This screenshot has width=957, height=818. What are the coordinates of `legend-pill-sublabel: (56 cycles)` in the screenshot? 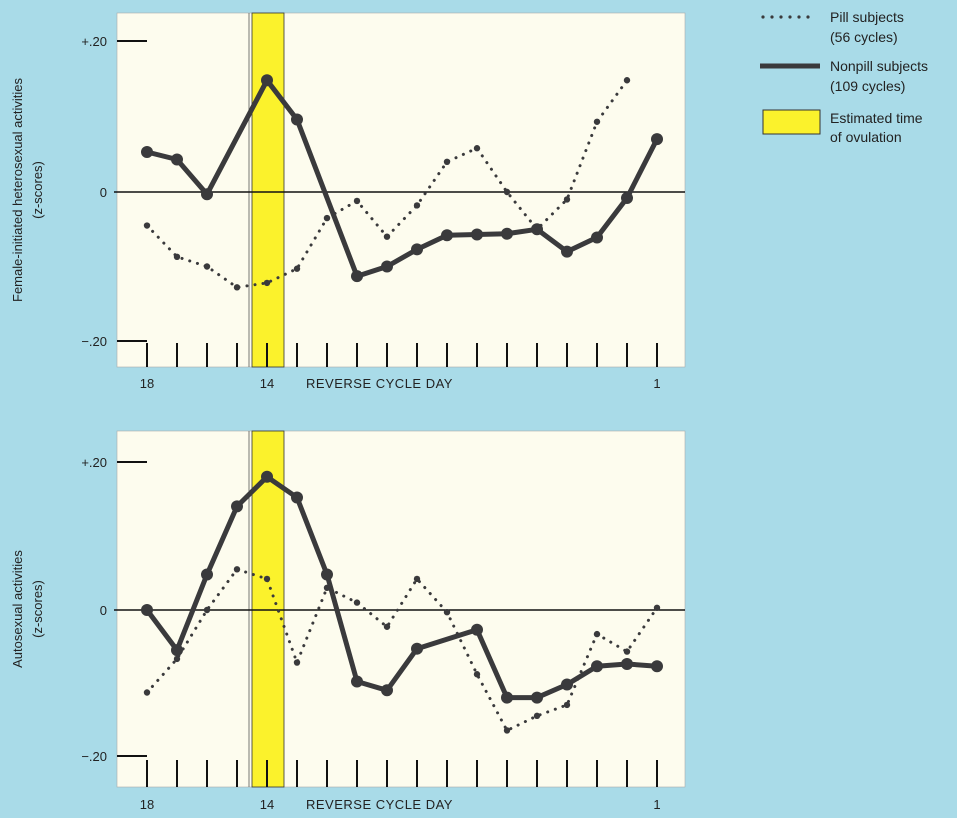 It's located at (864, 37).